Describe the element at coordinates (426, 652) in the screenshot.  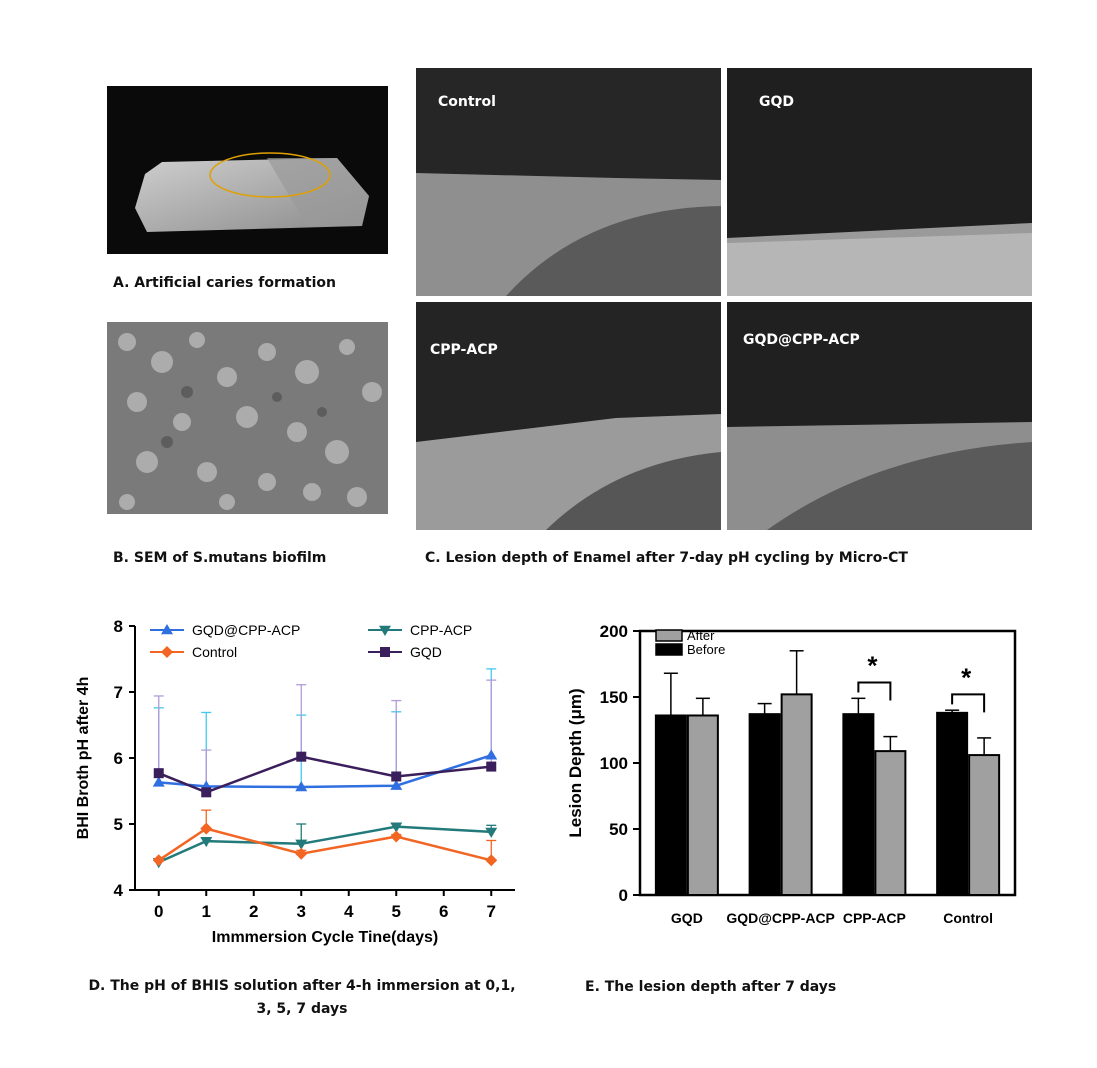
I see `legend-label: GQD` at that location.